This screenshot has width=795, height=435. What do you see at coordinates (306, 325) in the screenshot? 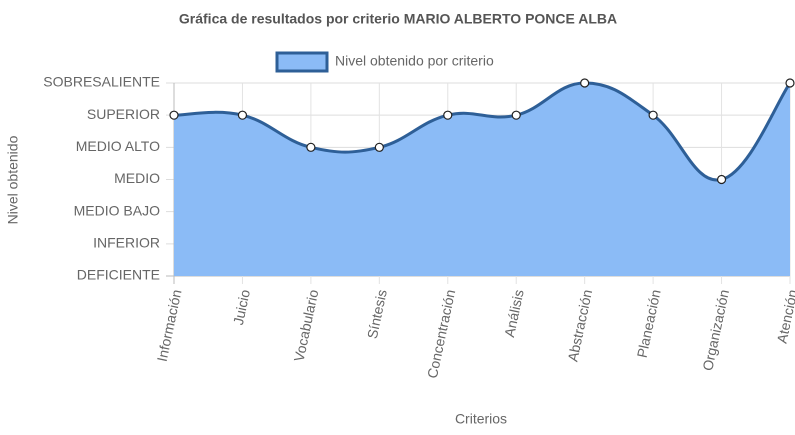
I see `x-tick-label: Vocabulario` at bounding box center [306, 325].